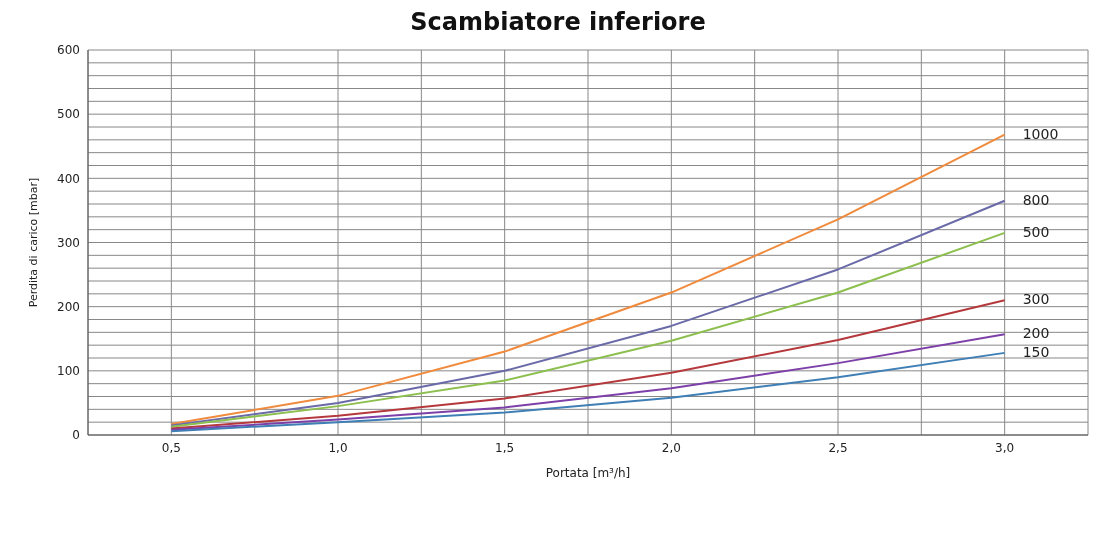 The image size is (1119, 535). Describe the element at coordinates (1036, 333) in the screenshot. I see `series-label: 200` at that location.